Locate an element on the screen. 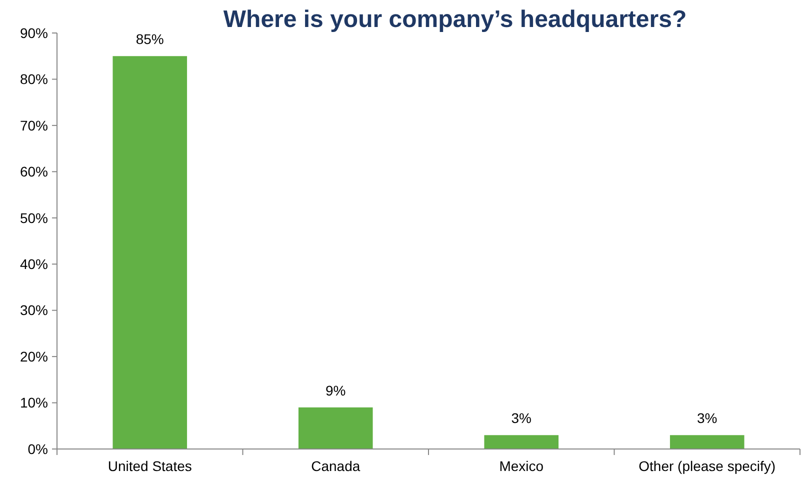  y-tick-label: 10% is located at coordinates (34, 402).